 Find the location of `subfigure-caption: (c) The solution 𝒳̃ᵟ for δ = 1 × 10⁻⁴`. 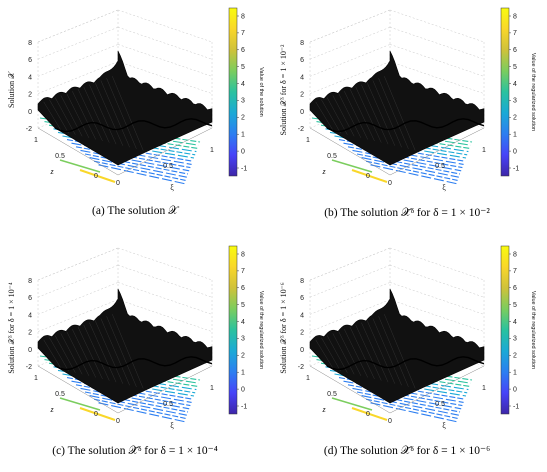

subfigure-caption: (c) The solution 𝒳̃ᵟ for δ = 1 × 10⁻⁴ is located at coordinates (135, 450).